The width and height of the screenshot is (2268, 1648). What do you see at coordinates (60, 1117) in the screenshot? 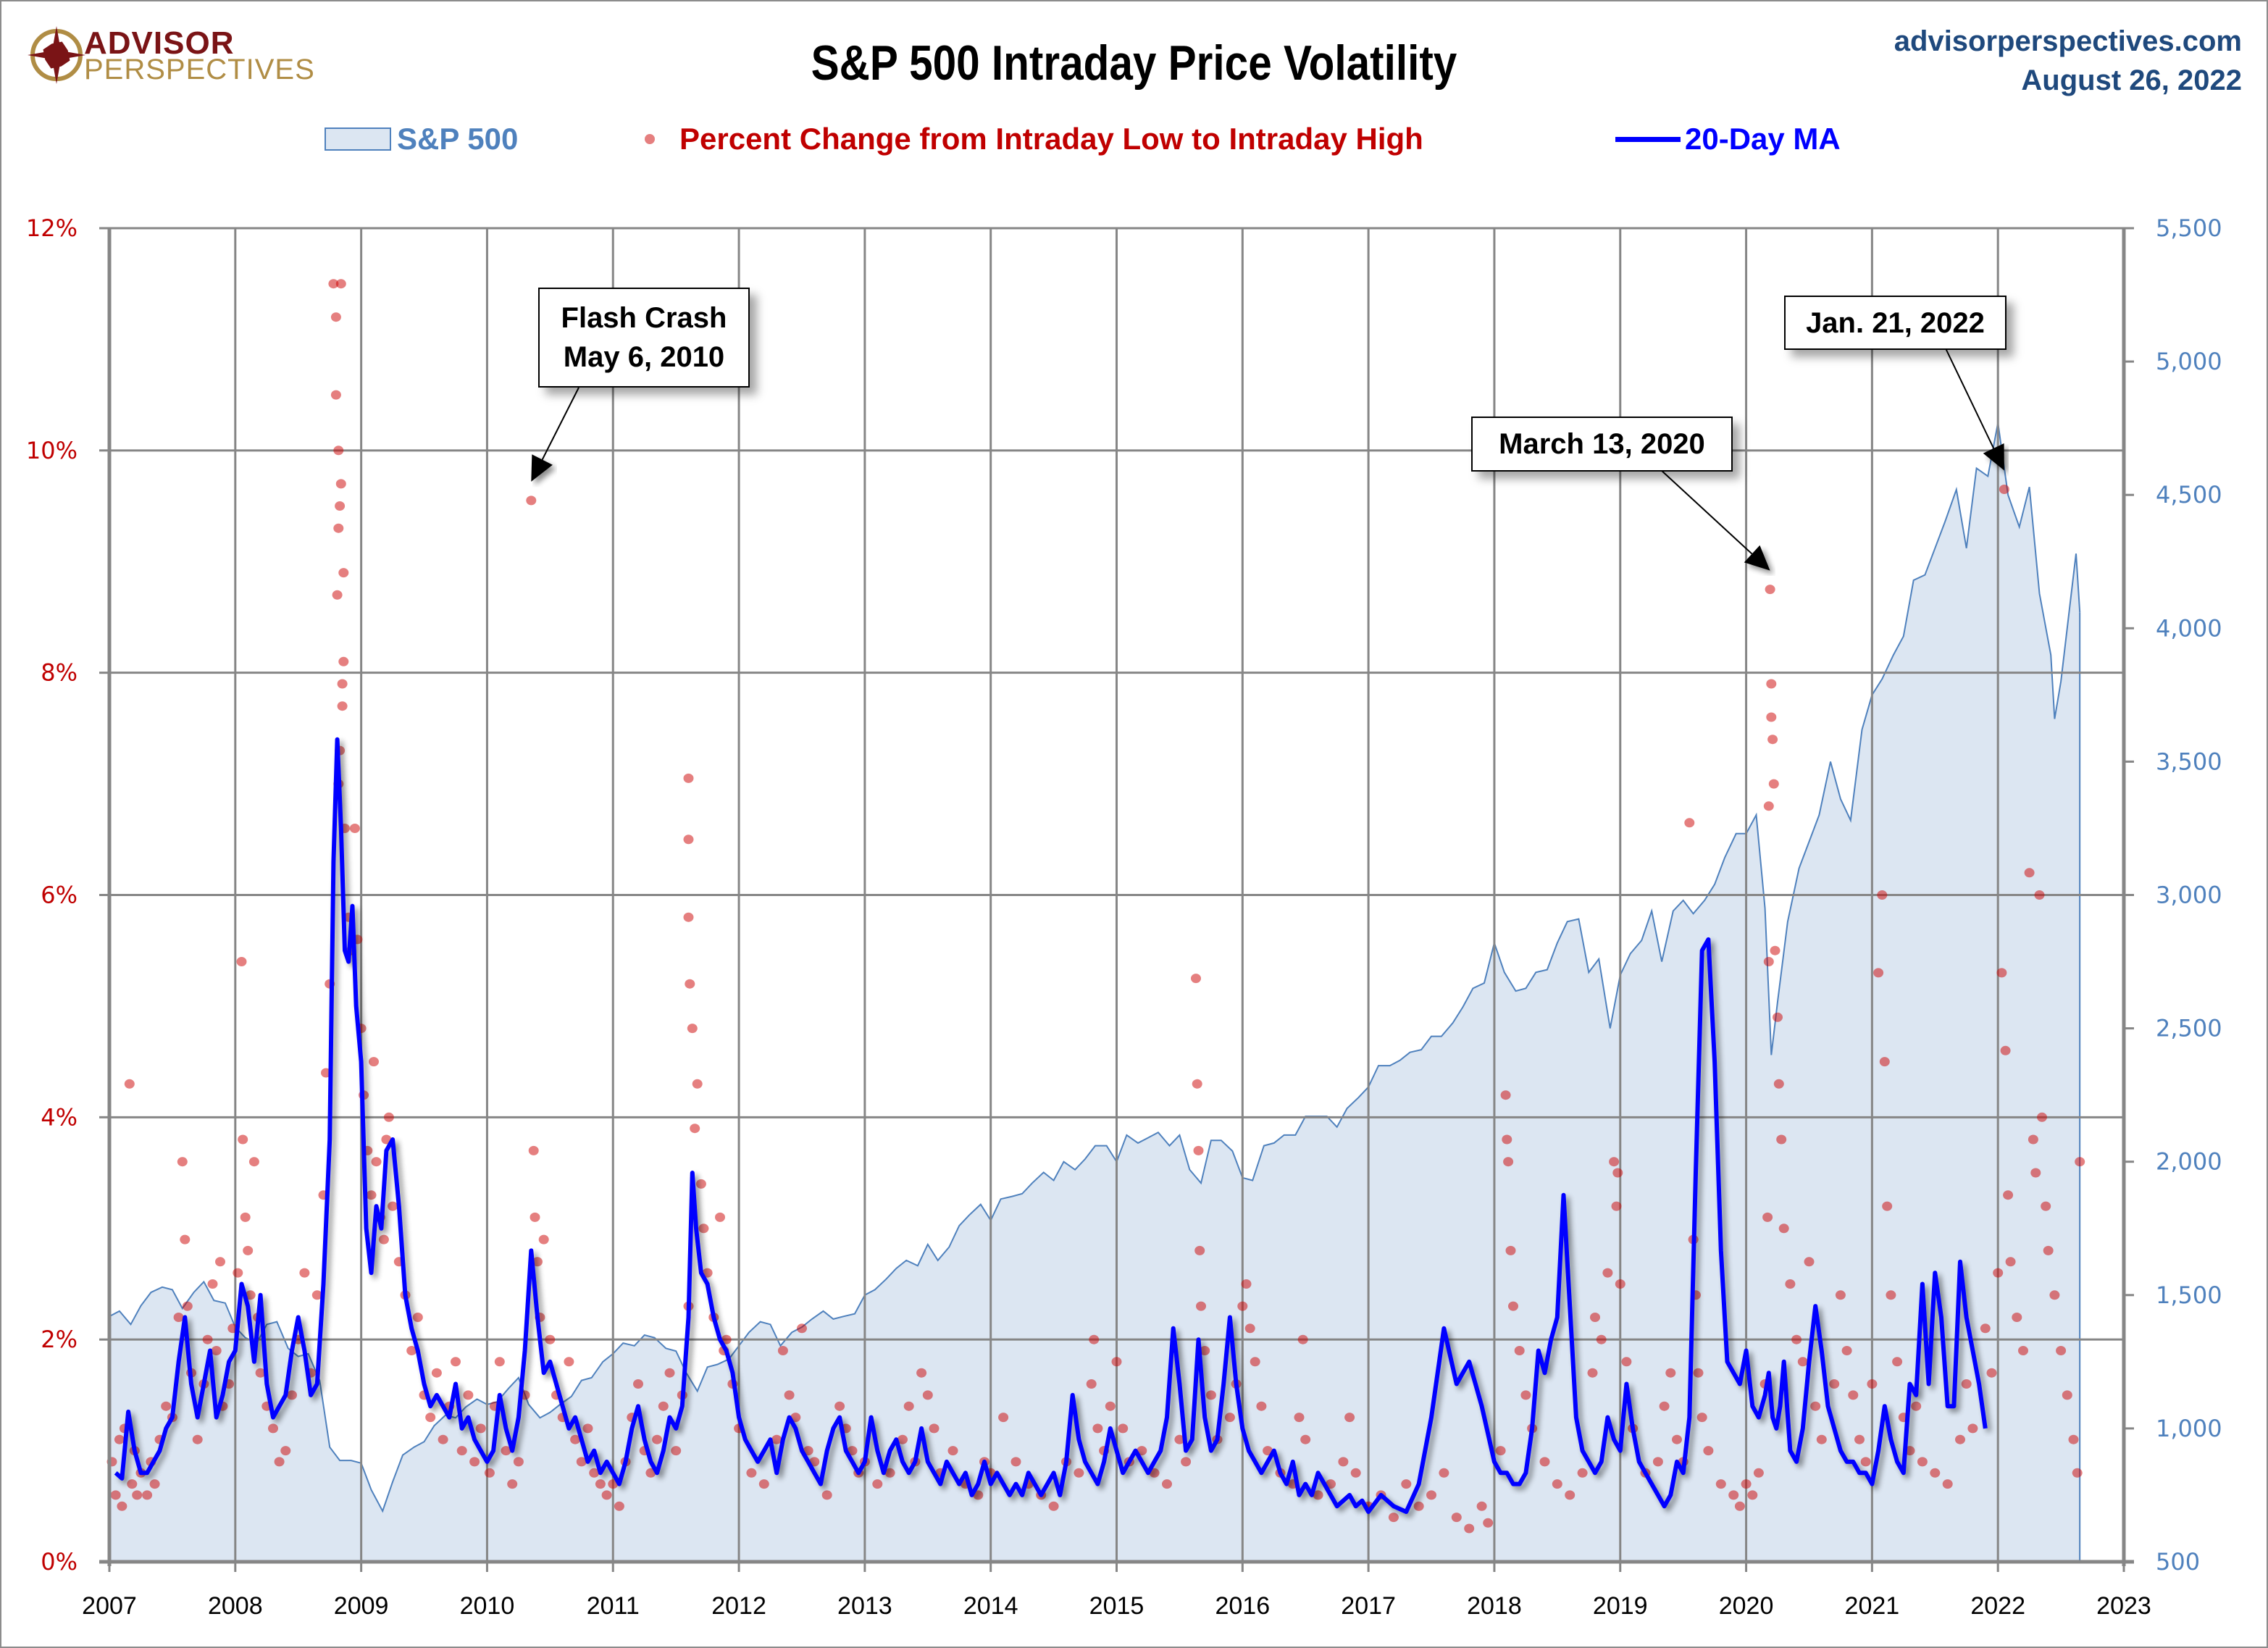
I see `left-tick-label: 4%` at bounding box center [60, 1117].